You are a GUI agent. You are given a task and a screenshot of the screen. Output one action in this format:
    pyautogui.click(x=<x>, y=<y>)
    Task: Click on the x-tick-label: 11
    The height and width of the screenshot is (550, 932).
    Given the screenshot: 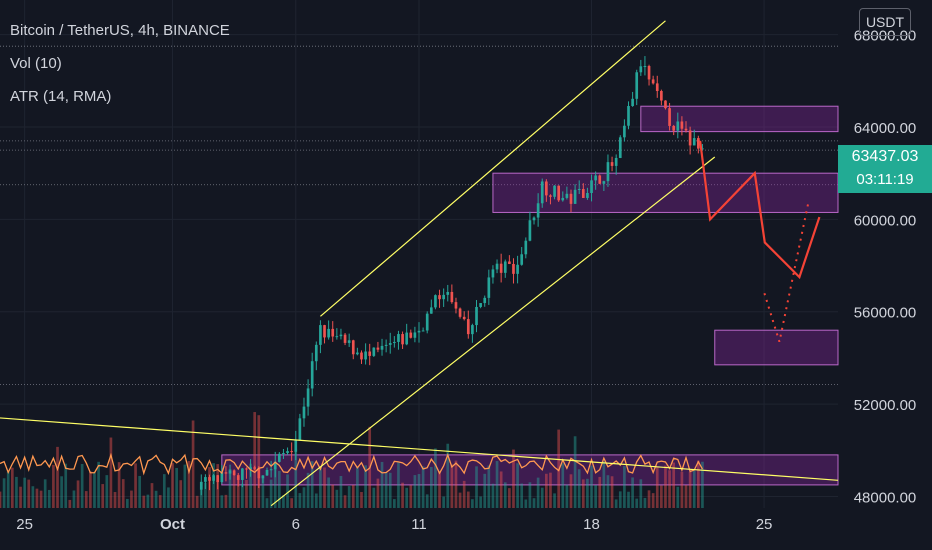 What is the action you would take?
    pyautogui.click(x=419, y=524)
    